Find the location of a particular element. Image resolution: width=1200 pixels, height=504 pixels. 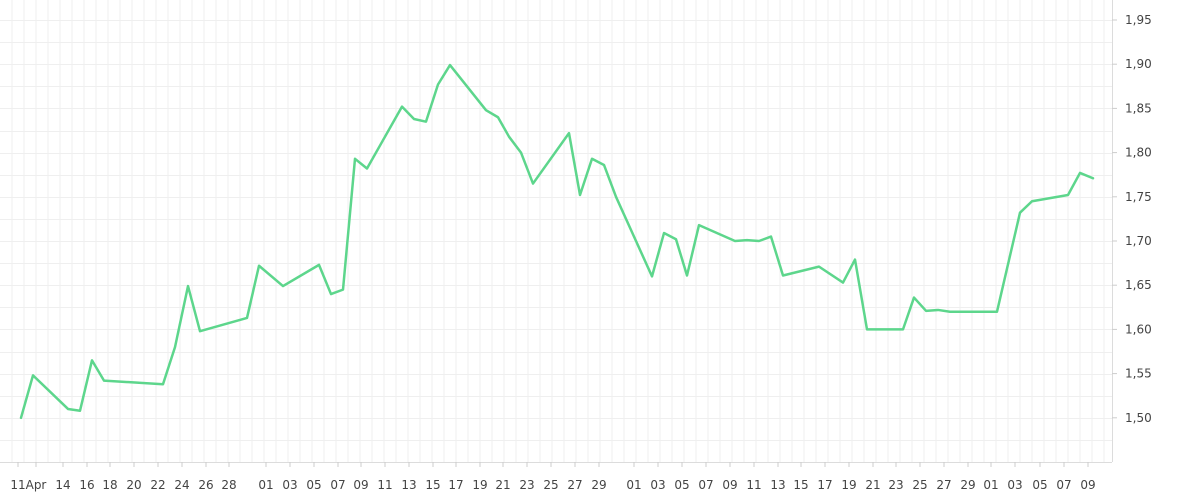

x-tick-label: 24 is located at coordinates (181, 485).